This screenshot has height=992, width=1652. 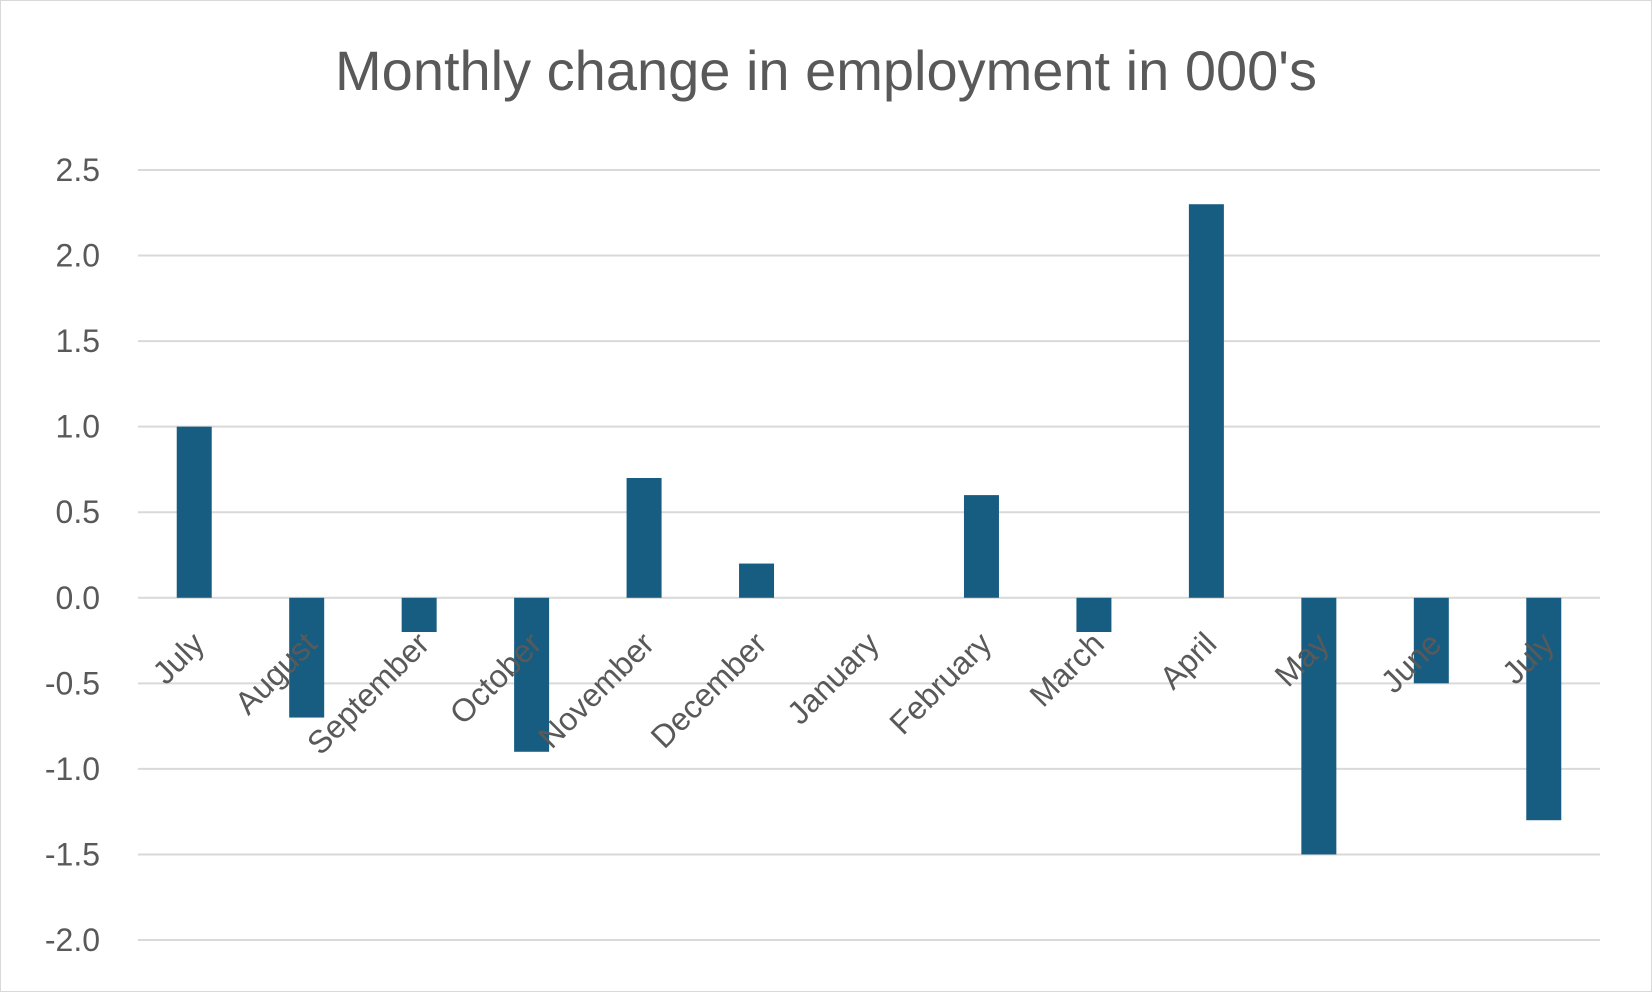 I want to click on y-tick-label: 1.0, so click(x=78, y=427).